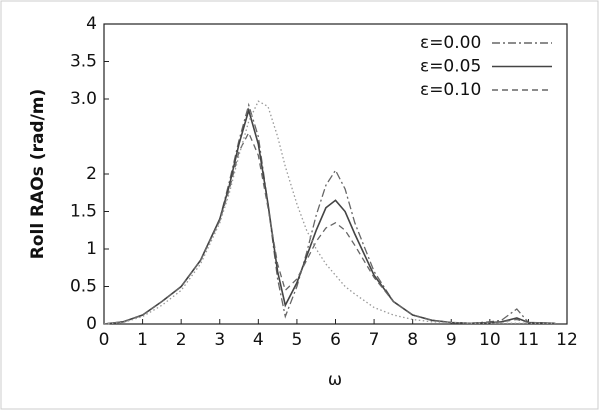 This screenshot has height=411, width=600. What do you see at coordinates (450, 90) in the screenshot?
I see `legend-label: ε=0.10` at bounding box center [450, 90].